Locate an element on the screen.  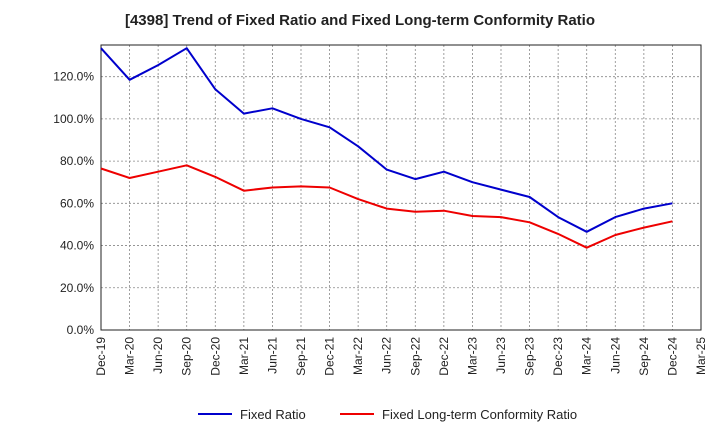
legend-label: Fixed Long-term Conformity Ratio is located at coordinates (479, 414).